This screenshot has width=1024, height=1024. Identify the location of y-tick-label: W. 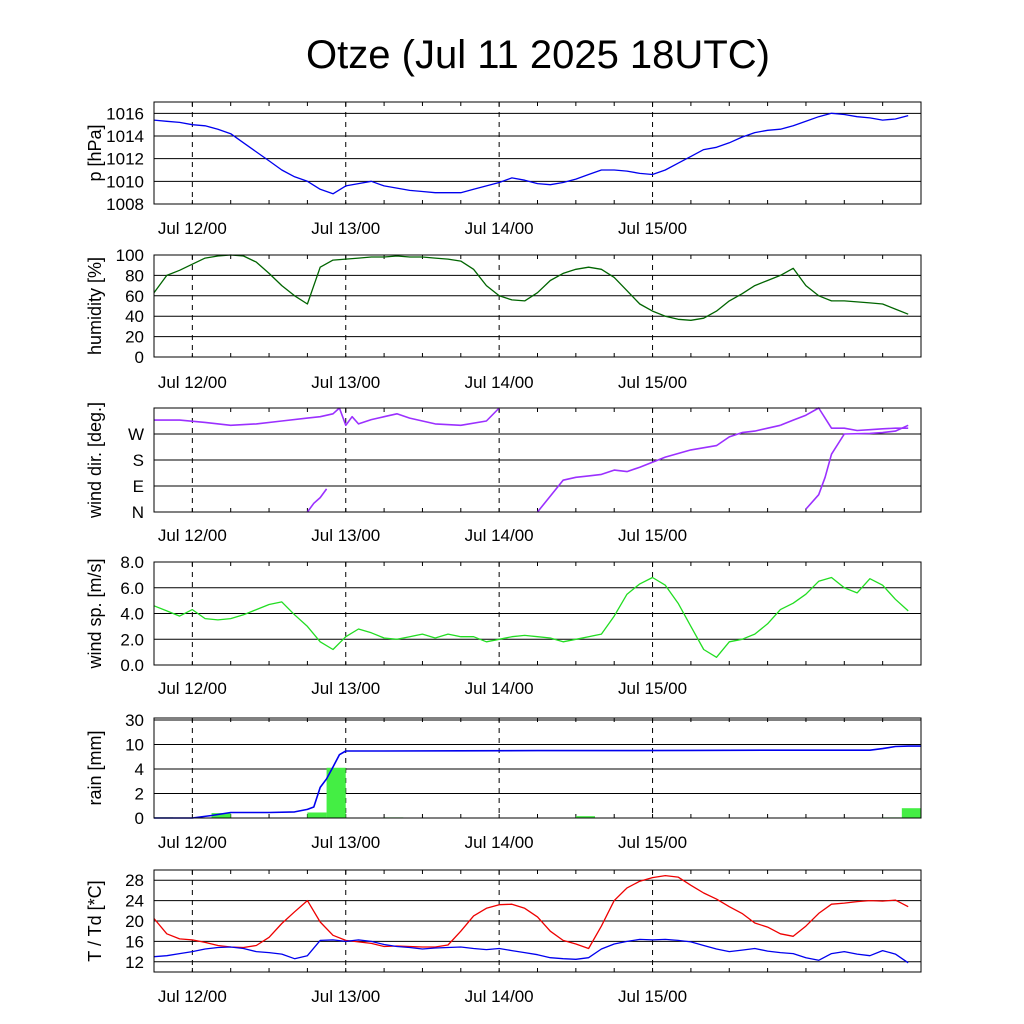
(136, 434).